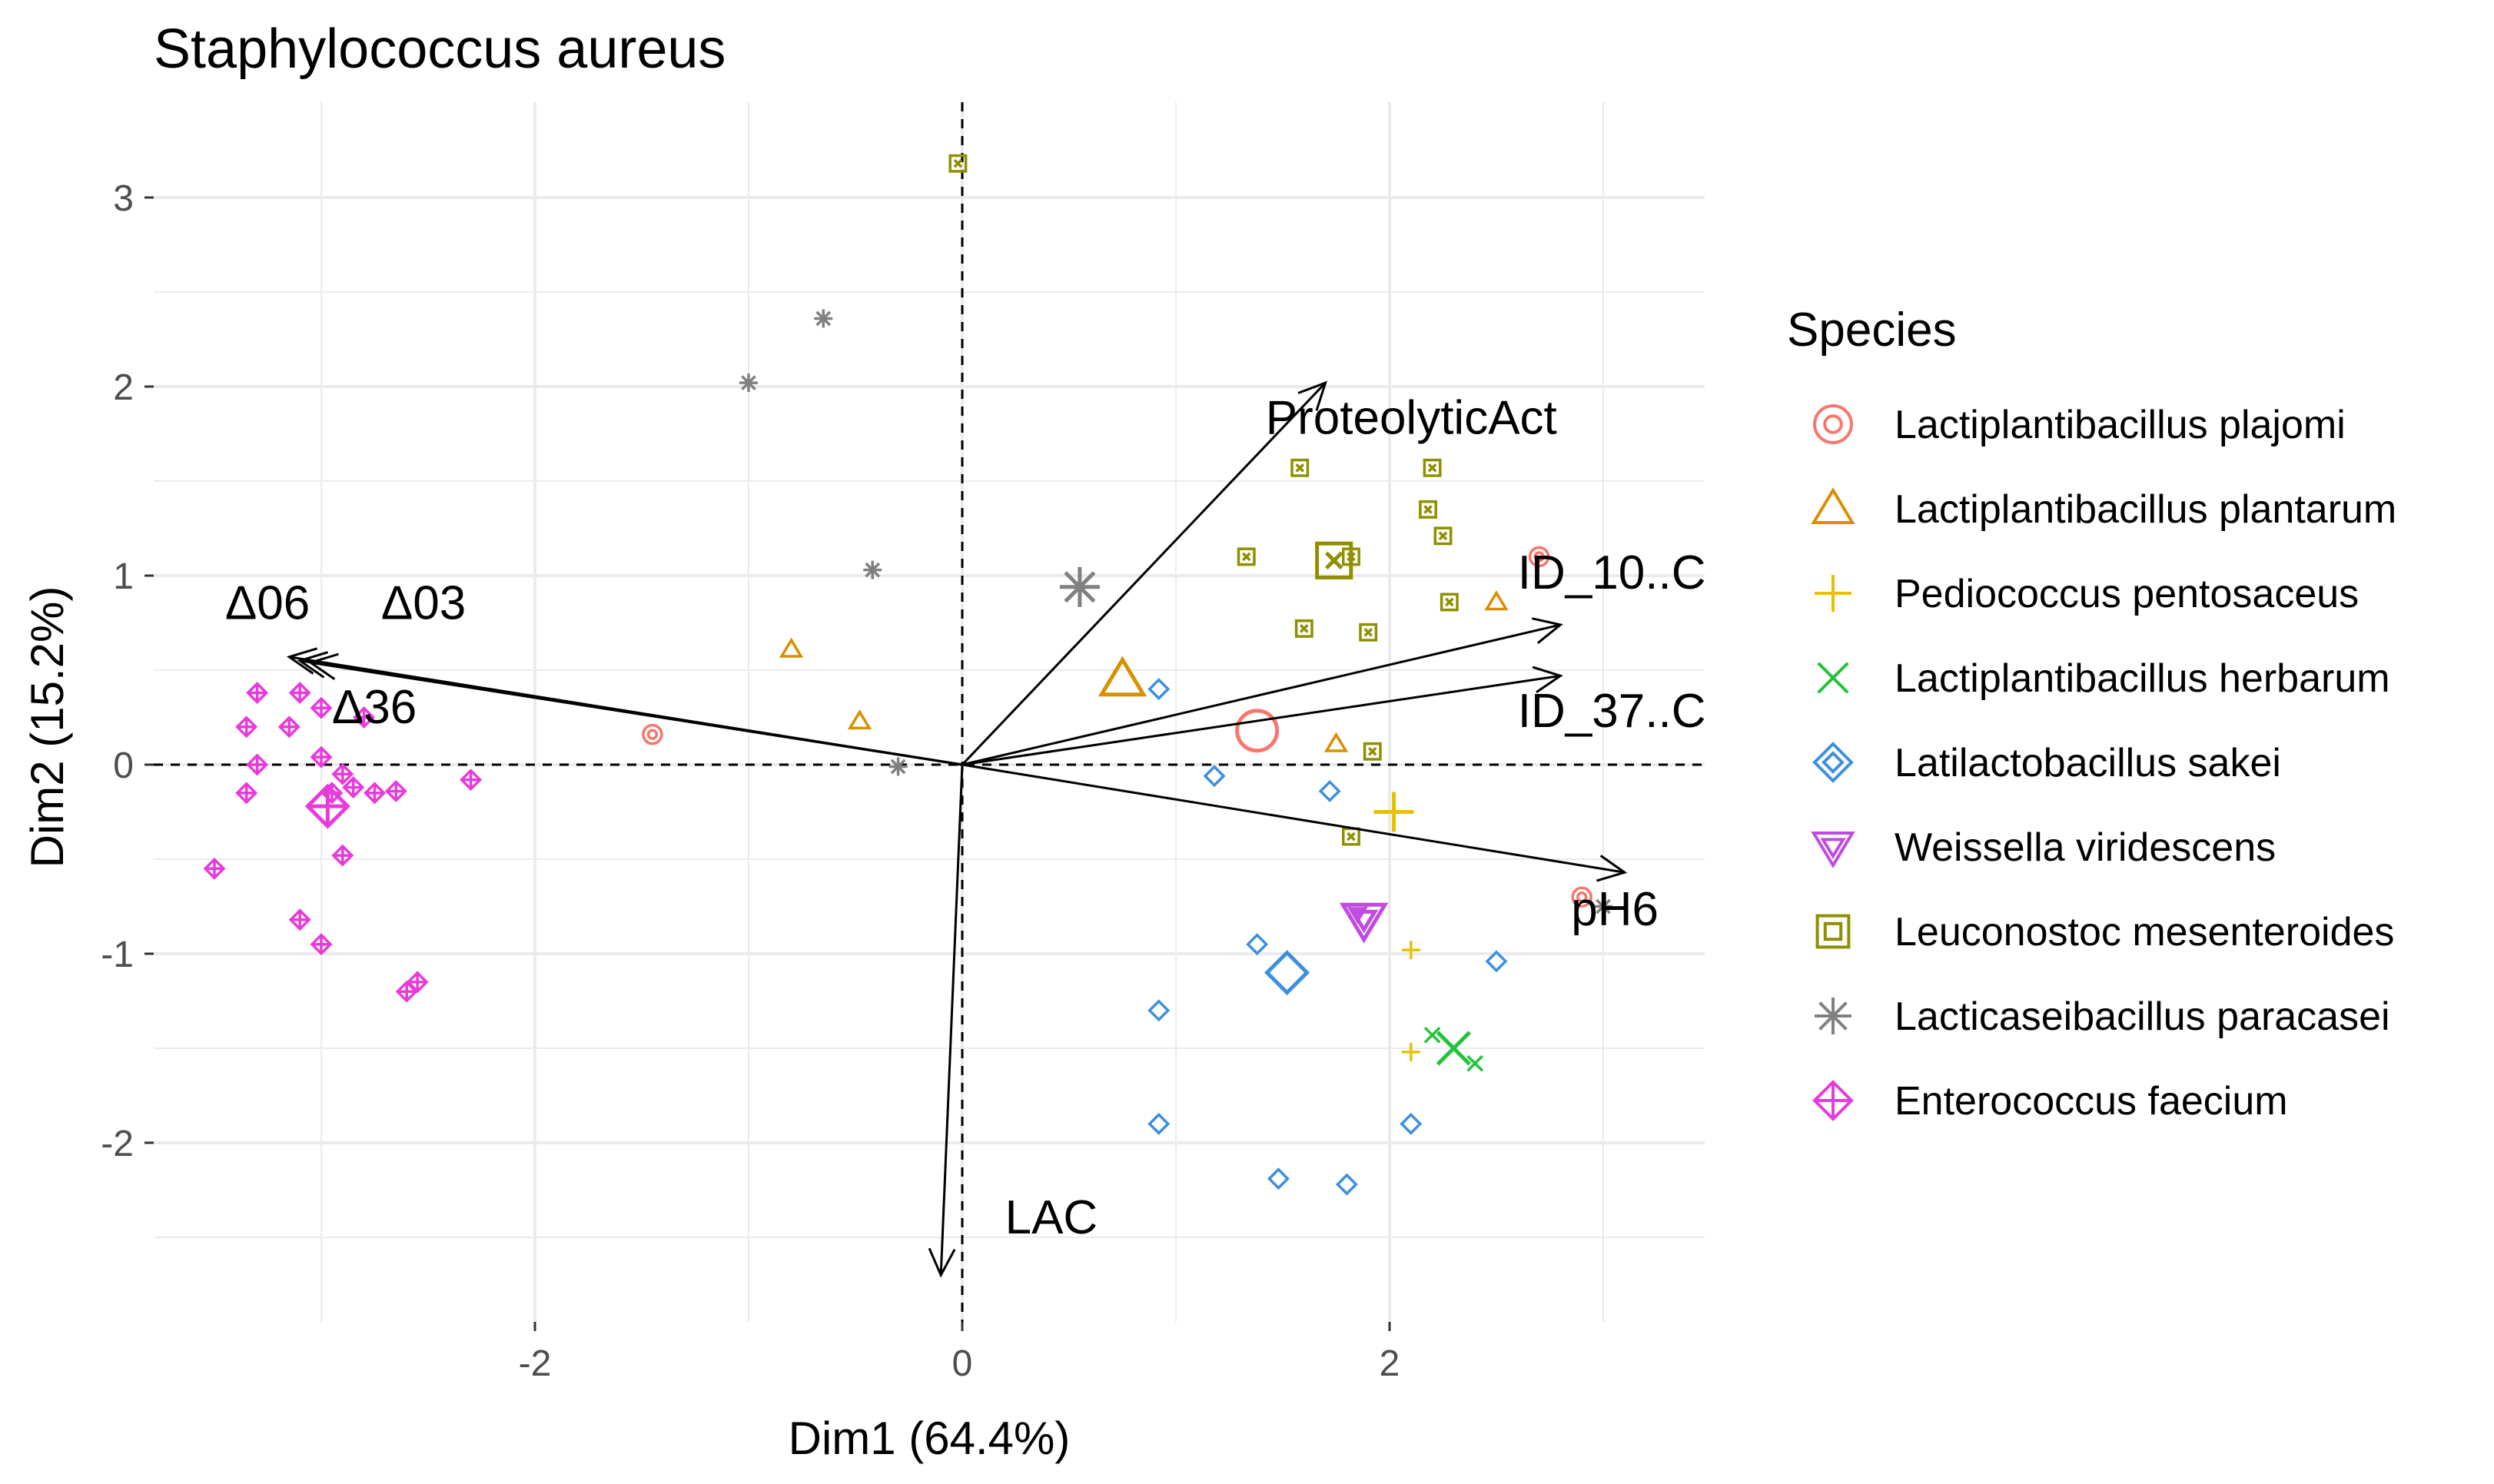 This screenshot has width=2494, height=1484. Describe the element at coordinates (2088, 763) in the screenshot. I see `legend-label: Latilactobacillus sakei` at that location.